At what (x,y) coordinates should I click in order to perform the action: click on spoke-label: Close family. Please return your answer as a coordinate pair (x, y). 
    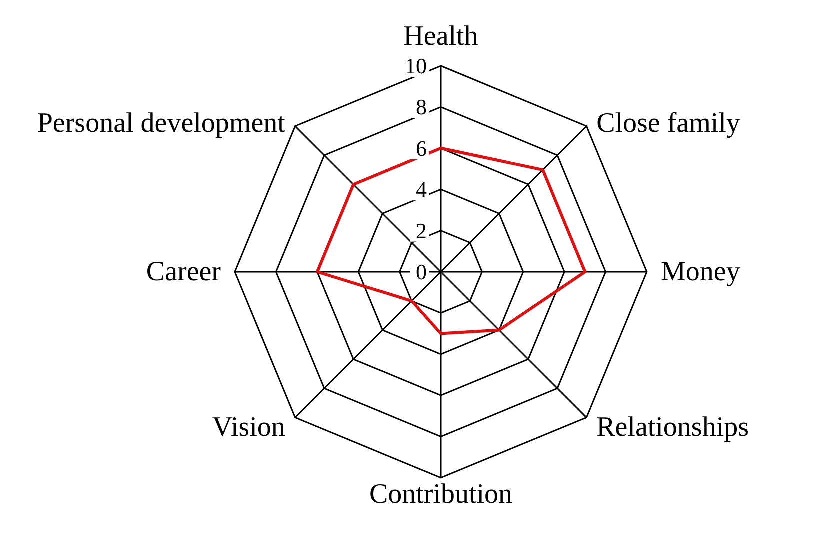
    Looking at the image, I should click on (668, 123).